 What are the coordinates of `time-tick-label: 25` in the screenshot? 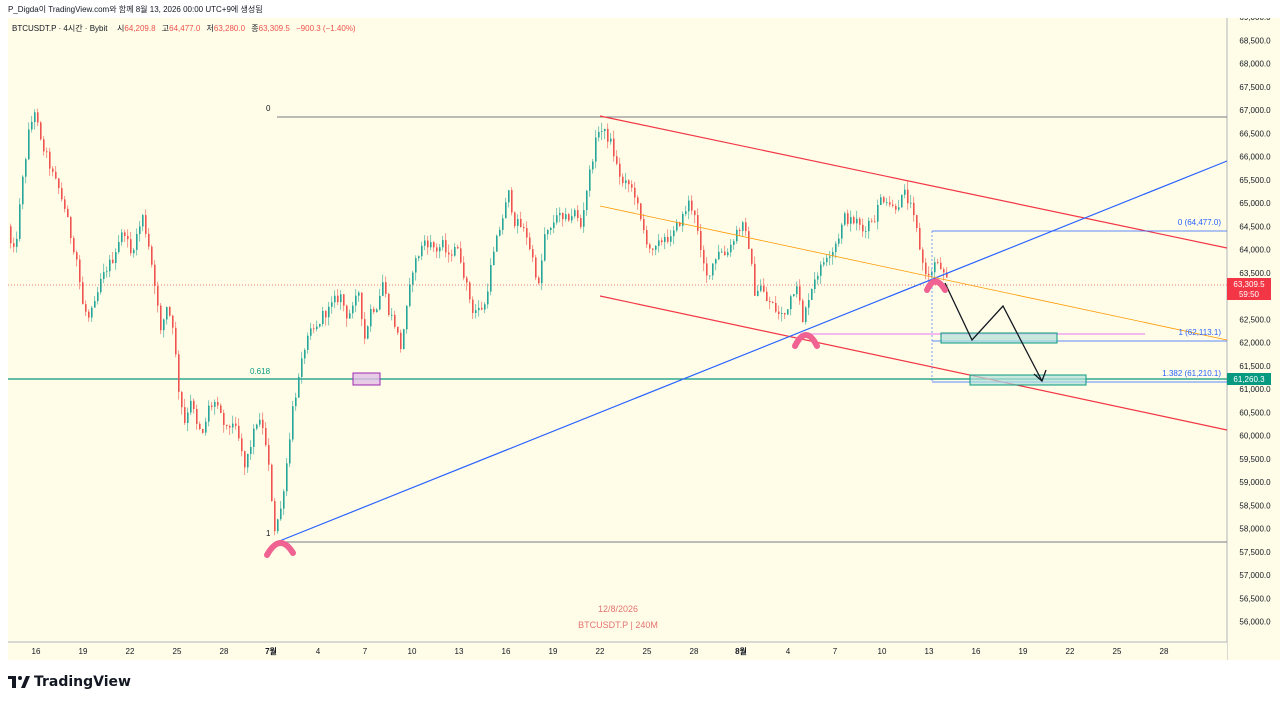 It's located at (177, 651).